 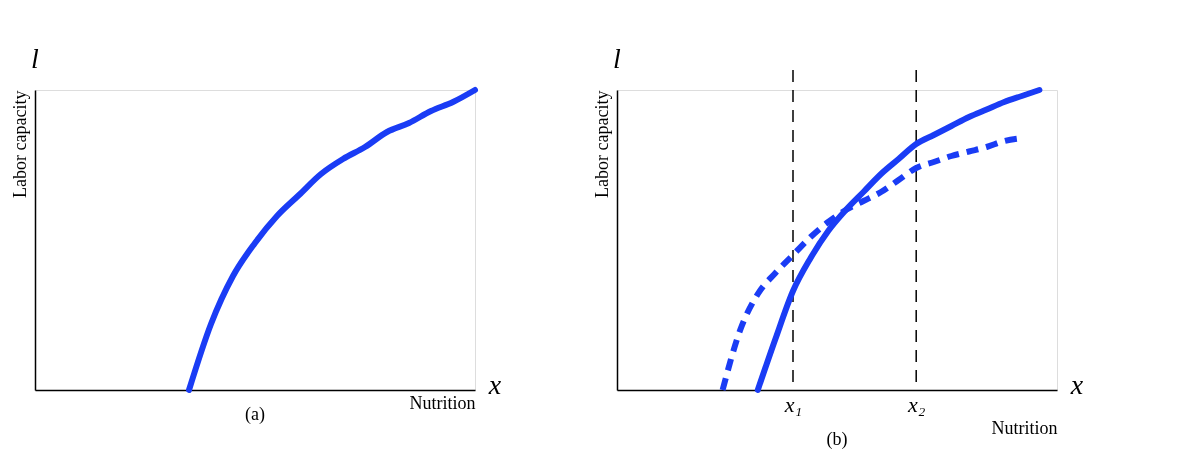 What do you see at coordinates (793, 404) in the screenshot?
I see `x-tick-label: x₁` at bounding box center [793, 404].